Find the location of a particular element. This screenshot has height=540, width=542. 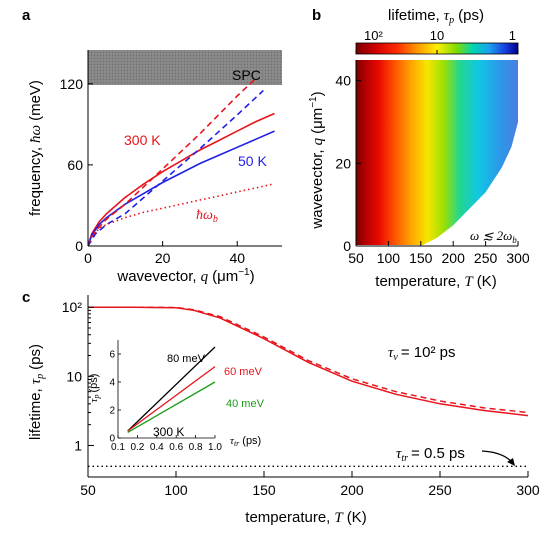

panel-b-xtick-label: 150 is located at coordinates (421, 258).